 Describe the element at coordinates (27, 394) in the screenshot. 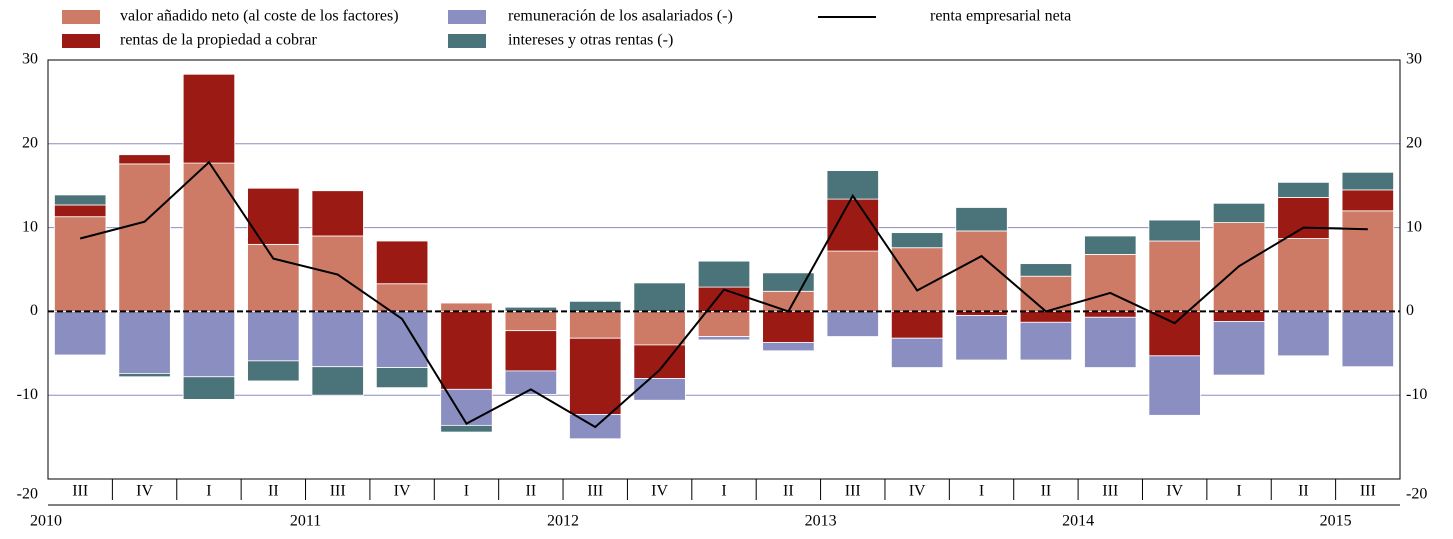

I see `y-tick-label: -10` at that location.